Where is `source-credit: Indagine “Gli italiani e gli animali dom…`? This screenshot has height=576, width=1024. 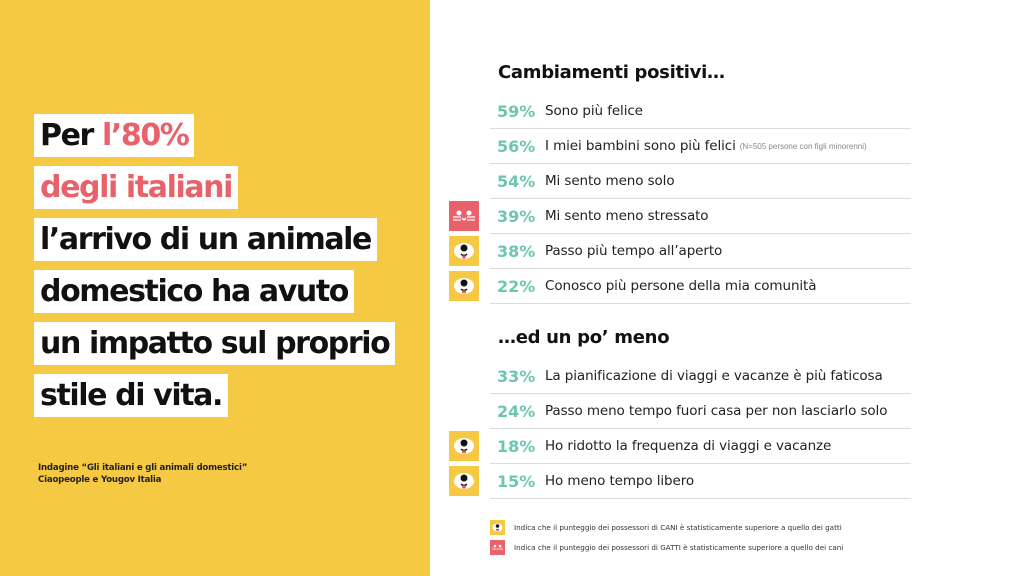
source-credit: Indagine “Gli italiani e gli animali dom… is located at coordinates (142, 474).